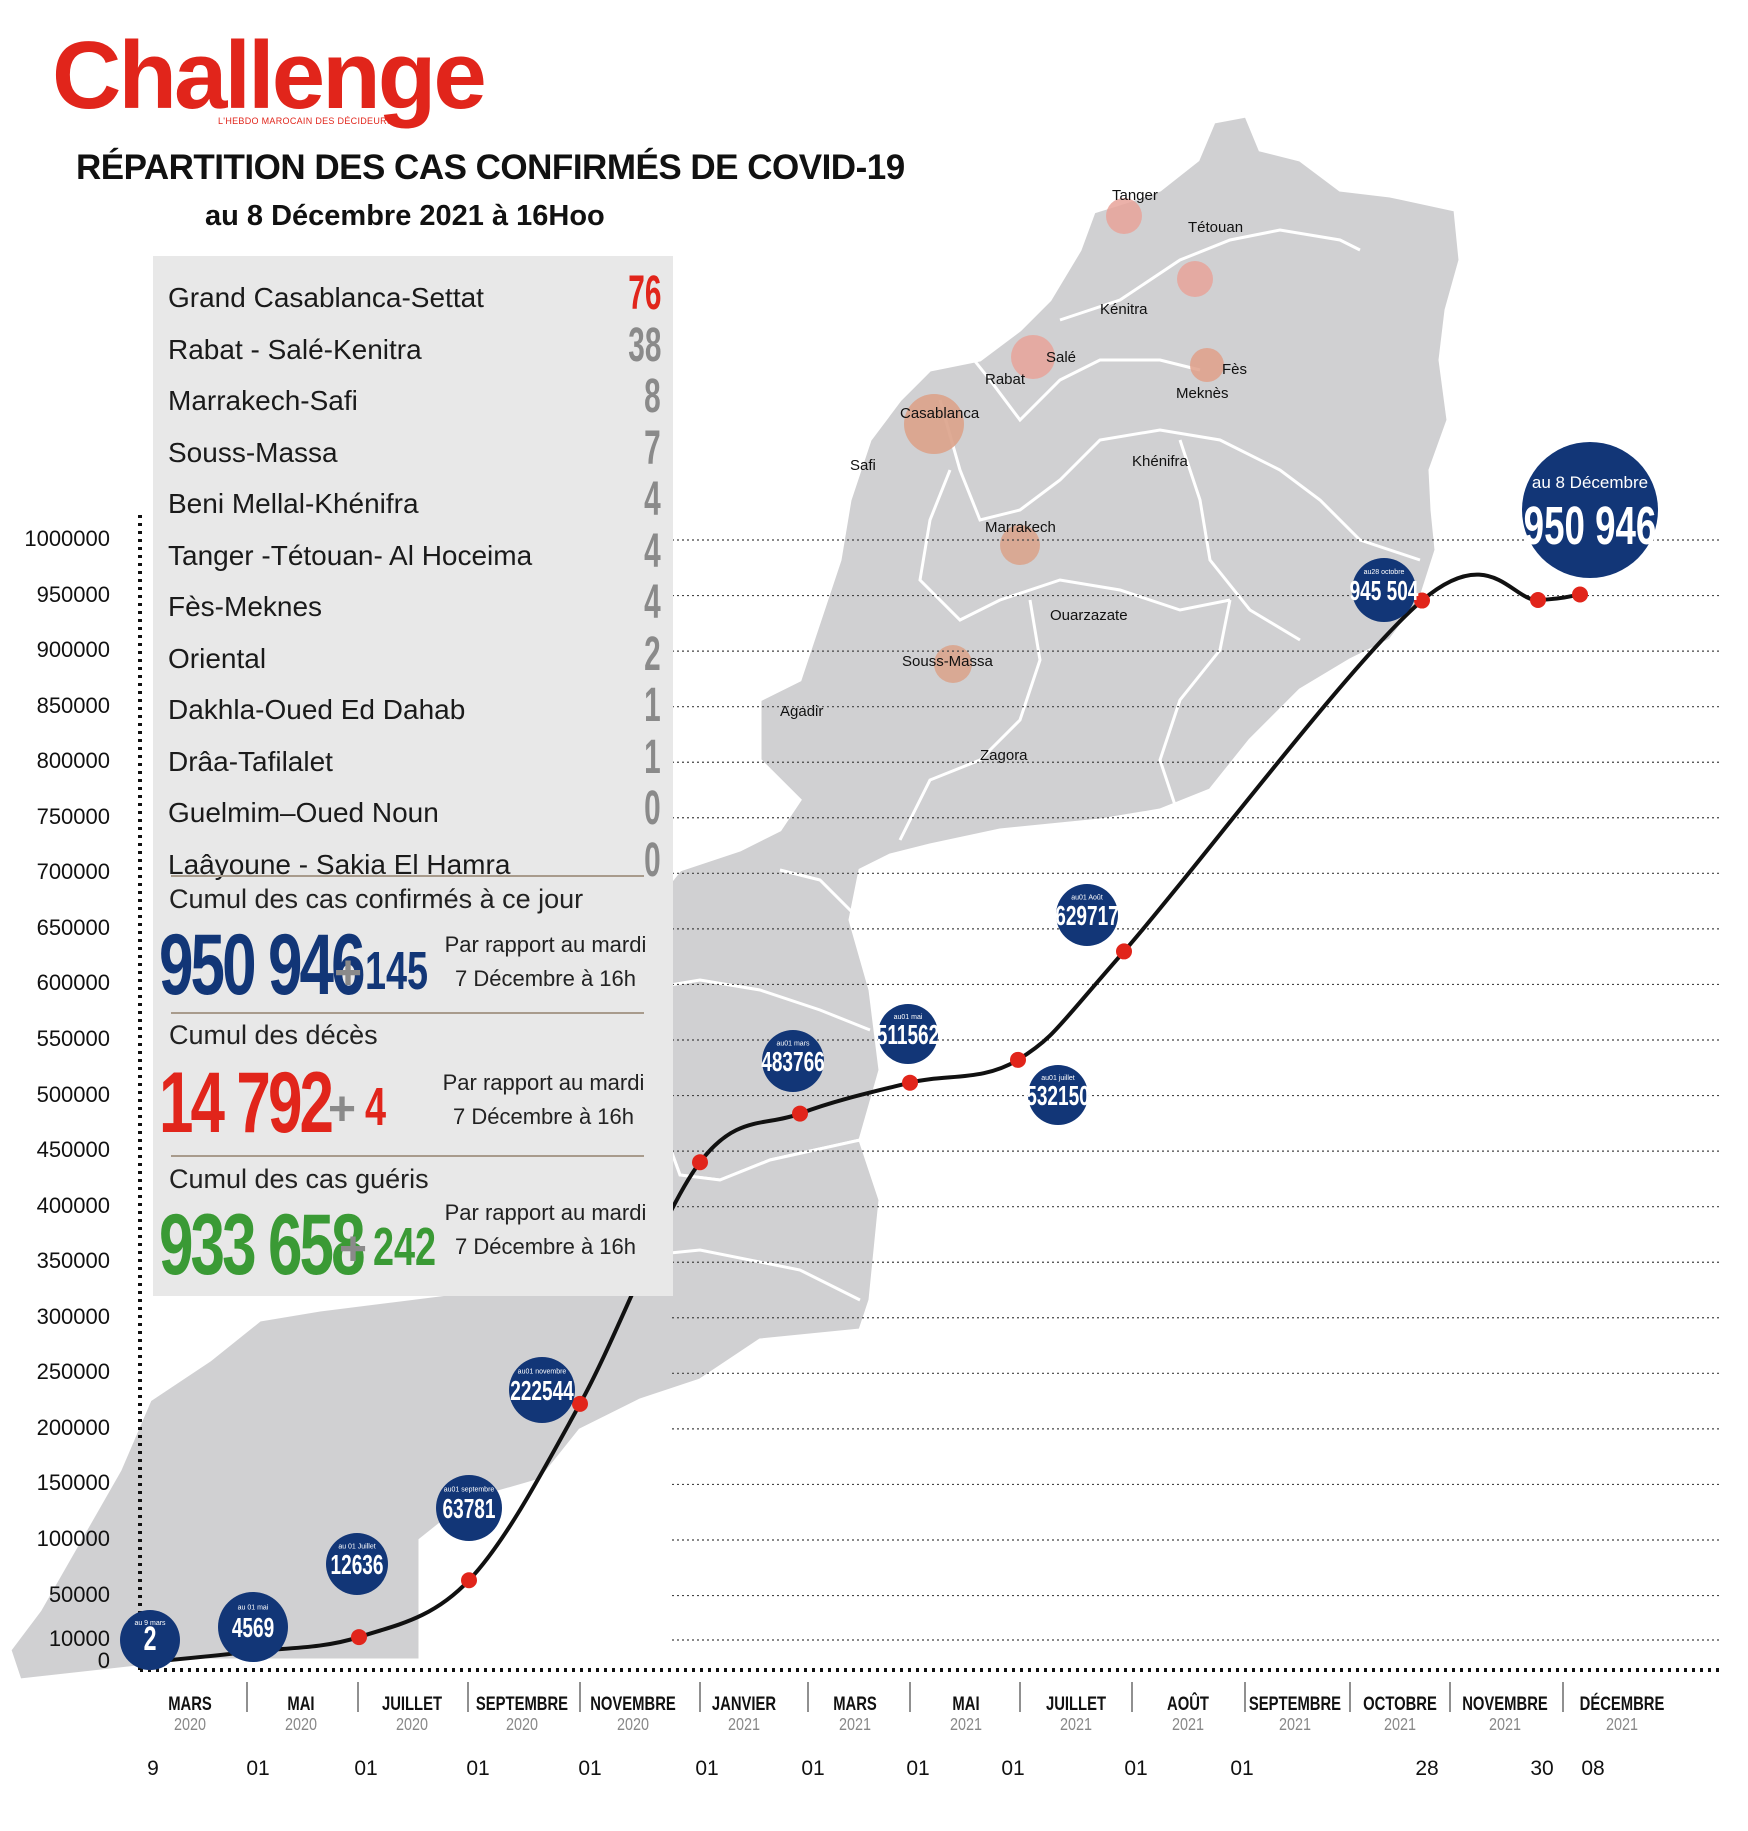 The image size is (1748, 1831). Describe the element at coordinates (543, 1100) in the screenshot. I see `cumul-deces-note: Par rapport au mardi 7 Décembre à 16h` at that location.